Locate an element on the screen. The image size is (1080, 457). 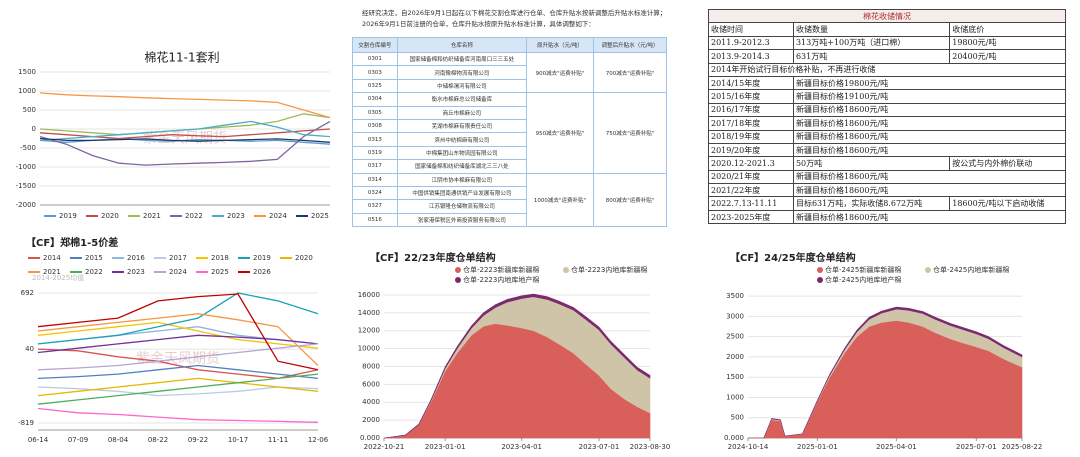
cell: 2021/22年度 is located at coordinates (751, 190).